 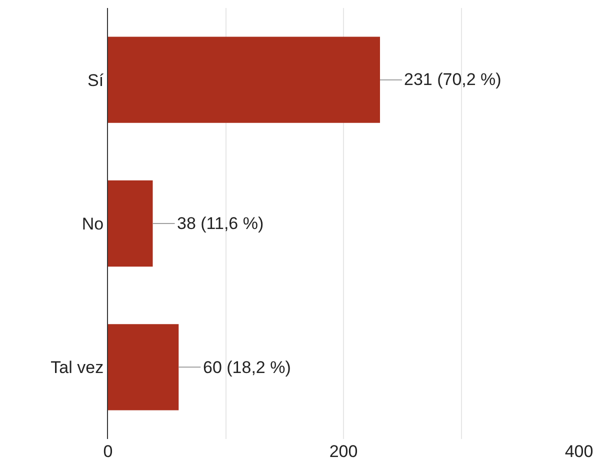 I want to click on data-label: 60 (18,2 %), so click(x=247, y=367).